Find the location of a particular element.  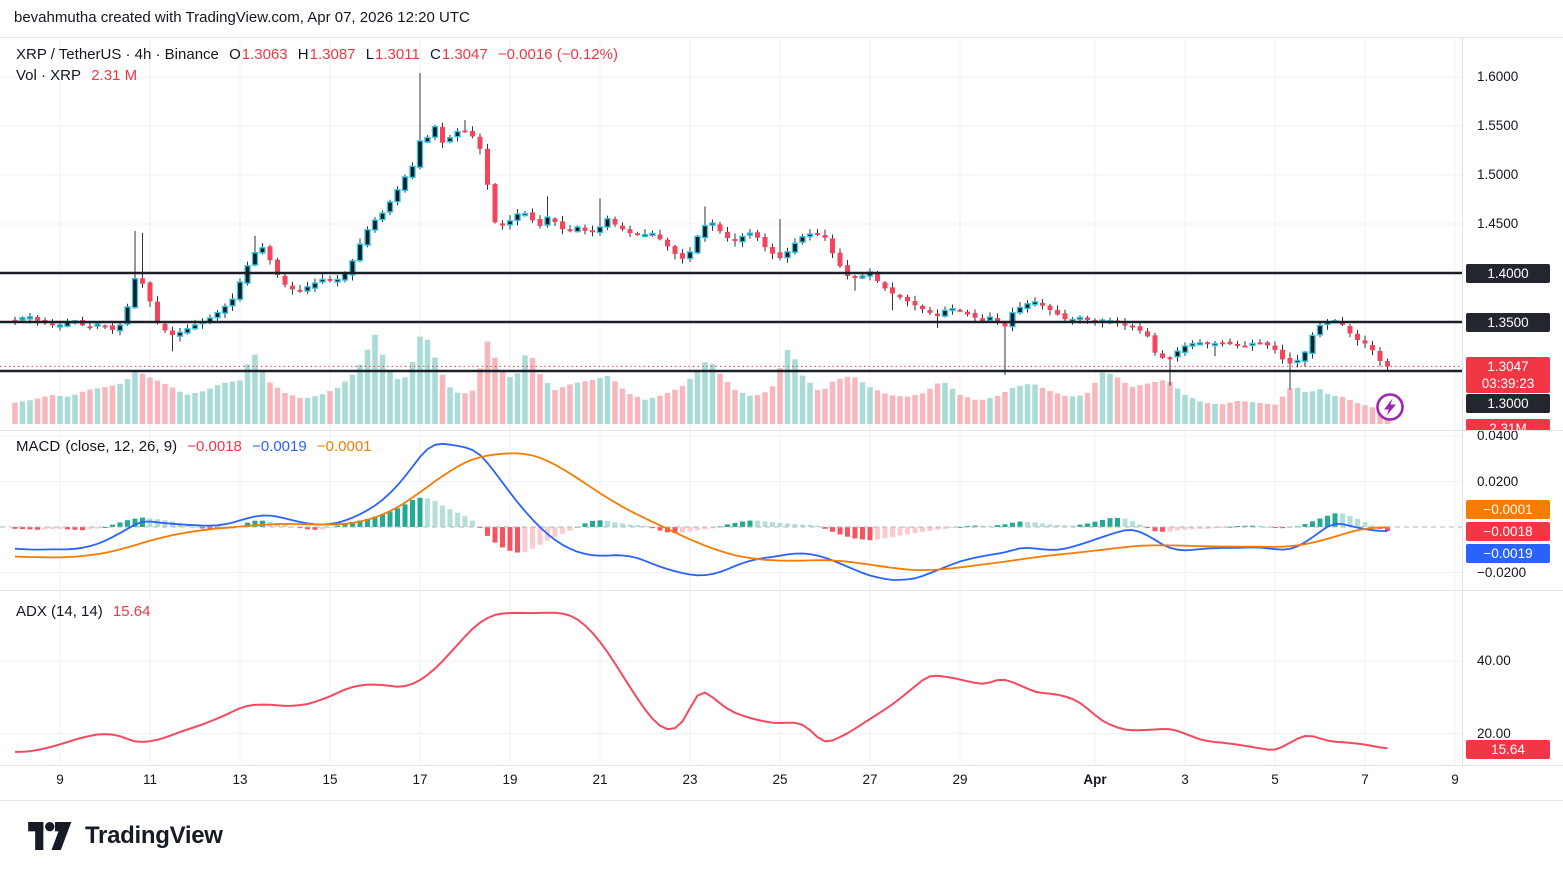

price-level-badge: 1.4000 is located at coordinates (1508, 273).